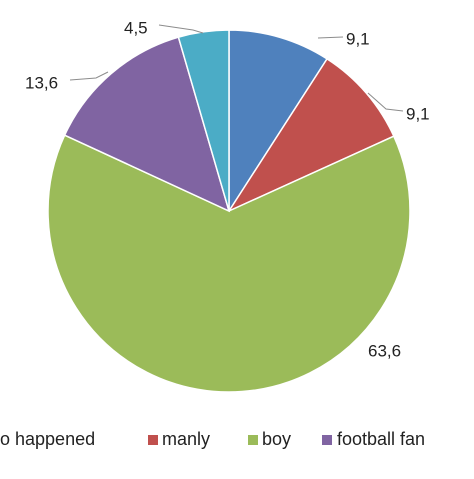 This screenshot has width=474, height=479. What do you see at coordinates (384, 350) in the screenshot?
I see `data-label: 63,6` at bounding box center [384, 350].